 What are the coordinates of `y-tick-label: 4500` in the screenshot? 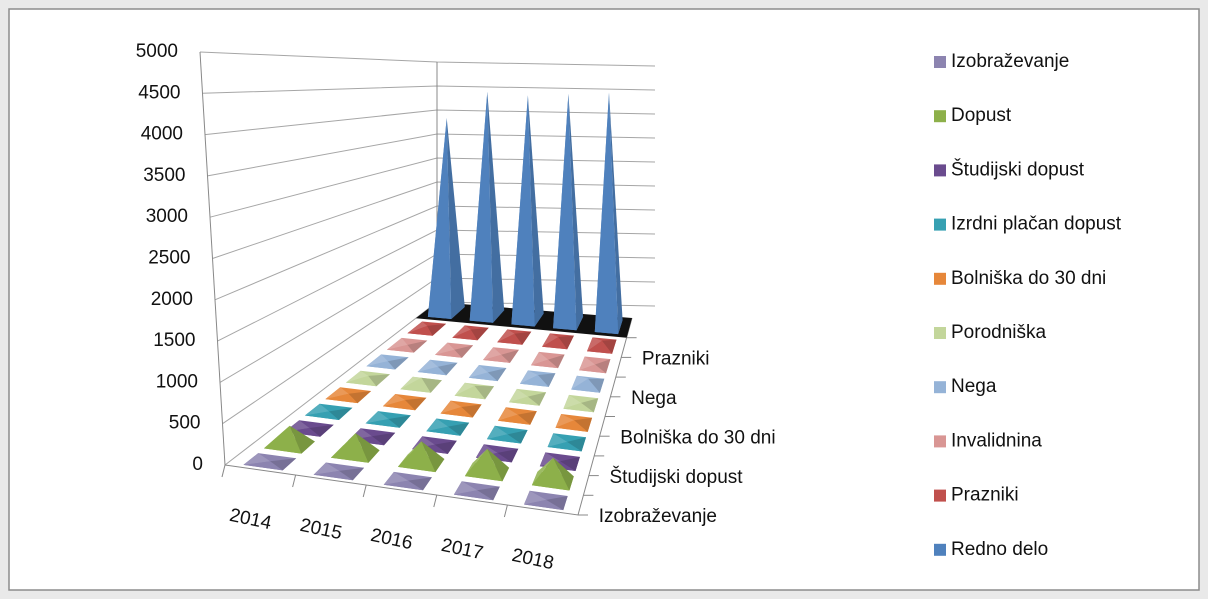 It's located at (159, 92).